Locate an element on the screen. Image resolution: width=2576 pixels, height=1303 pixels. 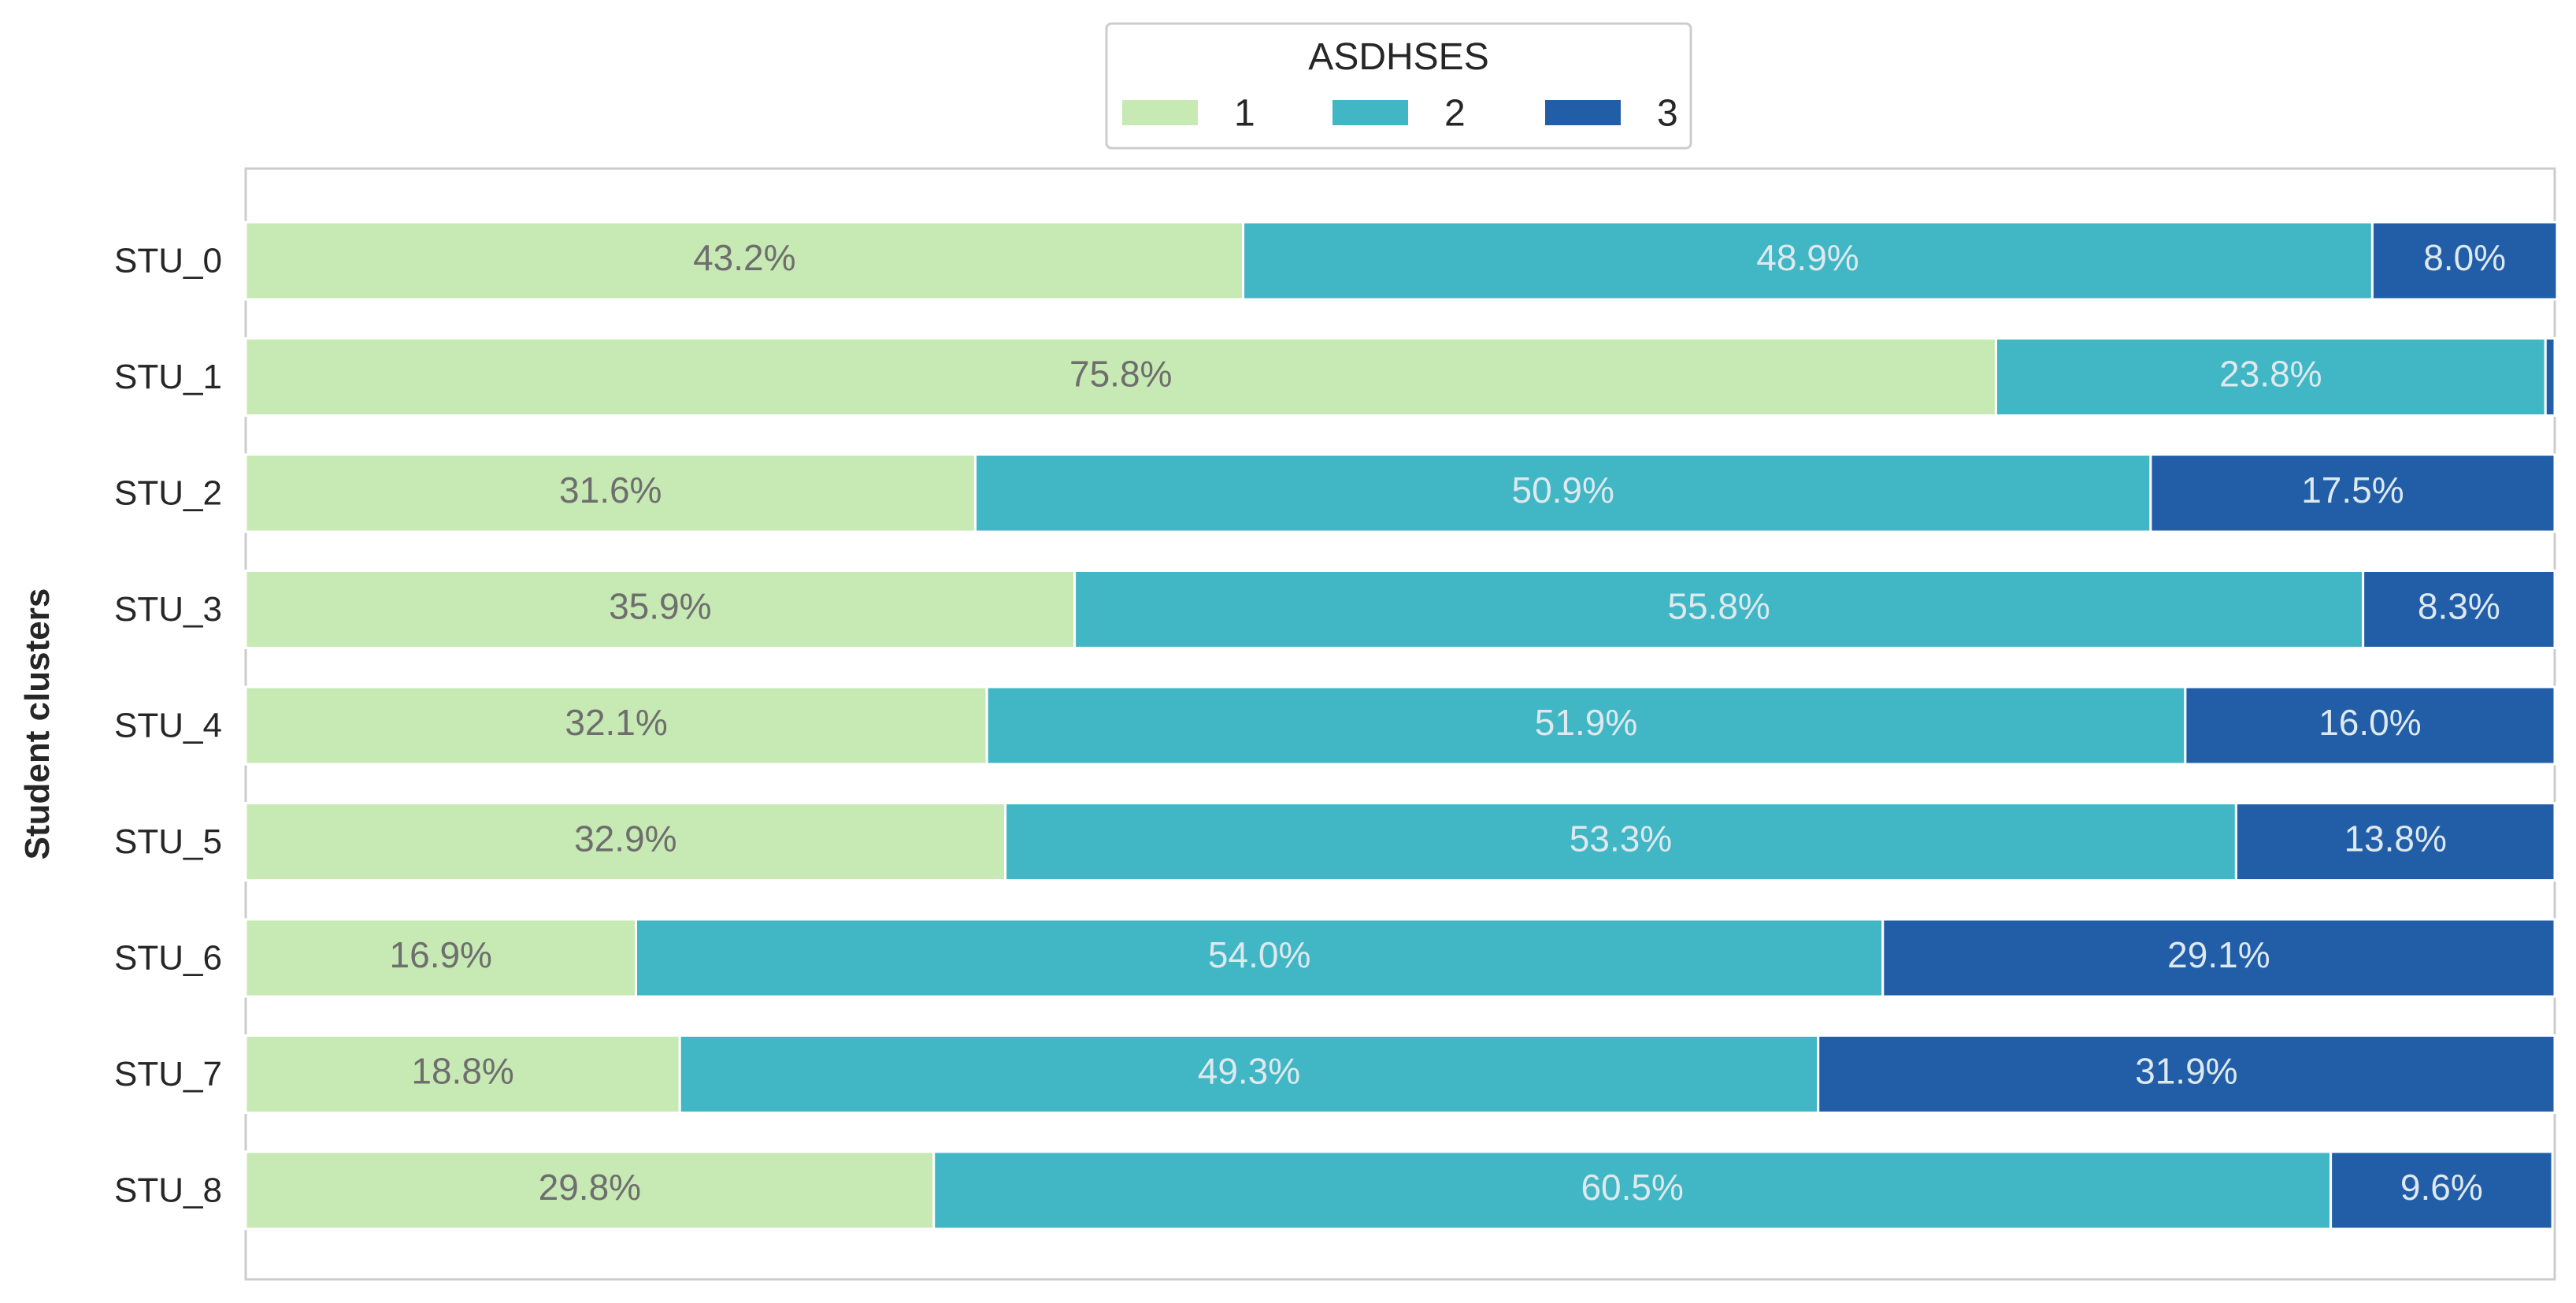
bar-value-label: 55.8% is located at coordinates (1718, 606).